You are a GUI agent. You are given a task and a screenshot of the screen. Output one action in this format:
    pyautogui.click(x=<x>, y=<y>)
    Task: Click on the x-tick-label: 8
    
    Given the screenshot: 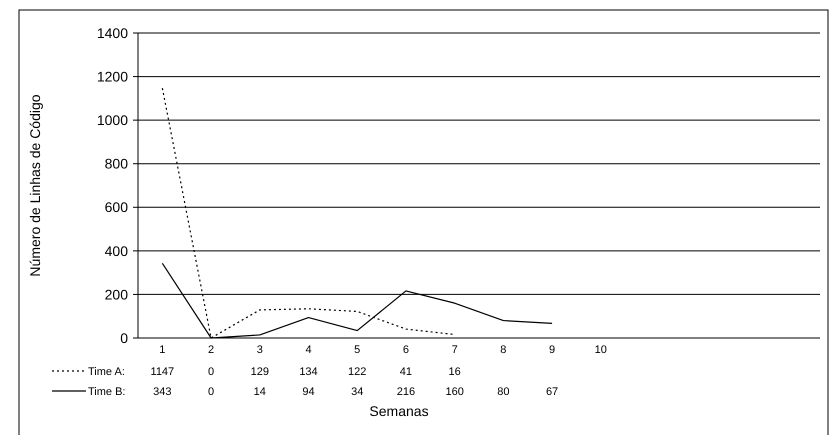 What is the action you would take?
    pyautogui.click(x=503, y=350)
    